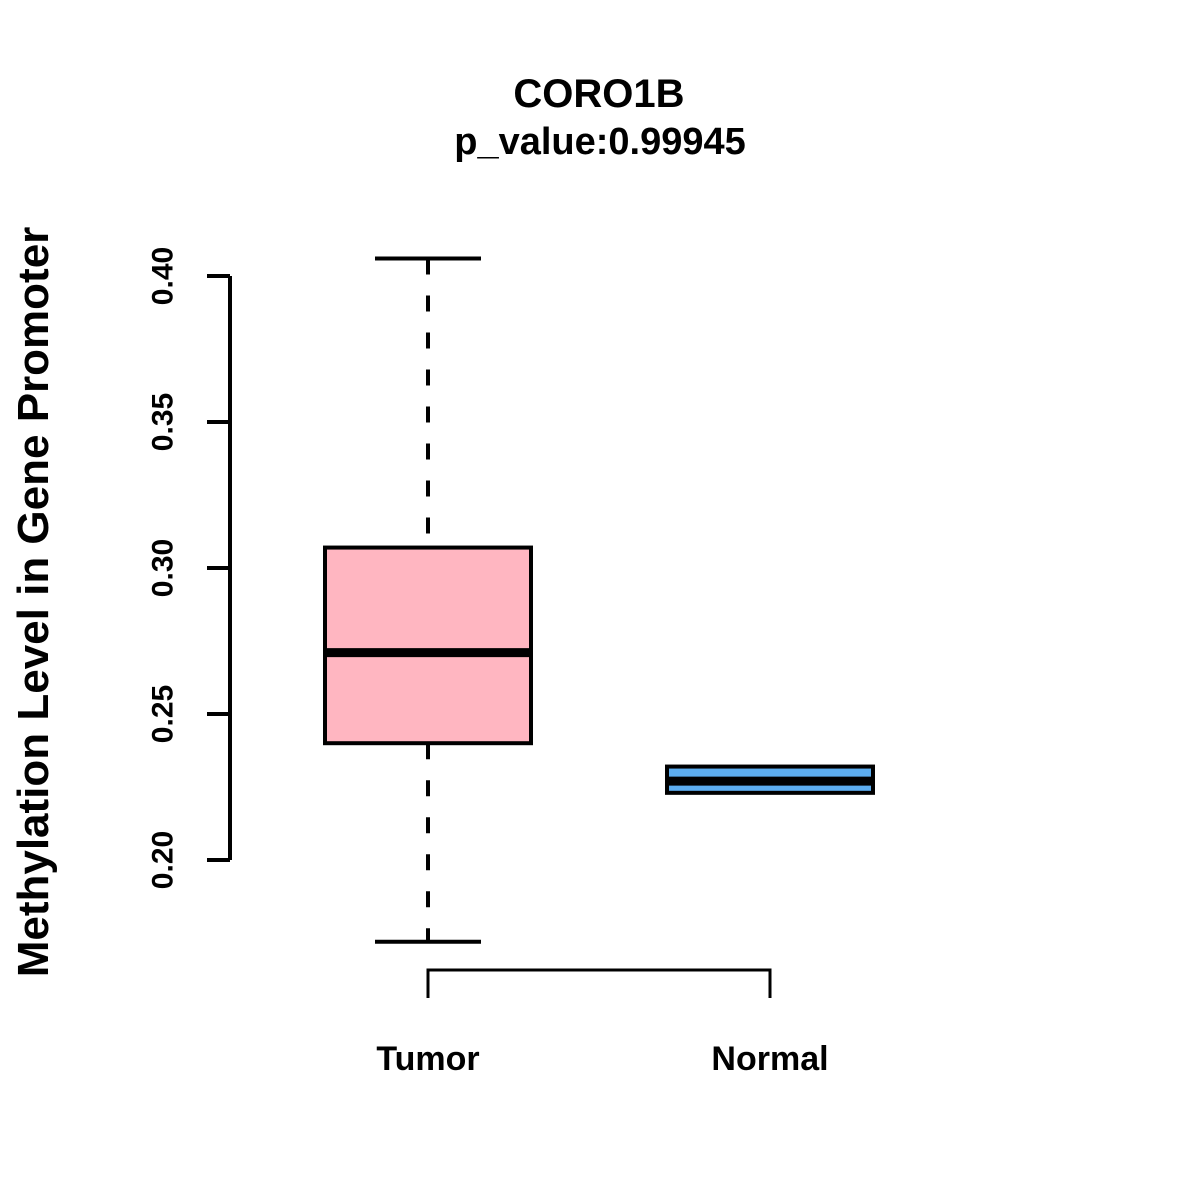 The image size is (1200, 1200). I want to click on y-tick-label: 0.20, so click(163, 860).